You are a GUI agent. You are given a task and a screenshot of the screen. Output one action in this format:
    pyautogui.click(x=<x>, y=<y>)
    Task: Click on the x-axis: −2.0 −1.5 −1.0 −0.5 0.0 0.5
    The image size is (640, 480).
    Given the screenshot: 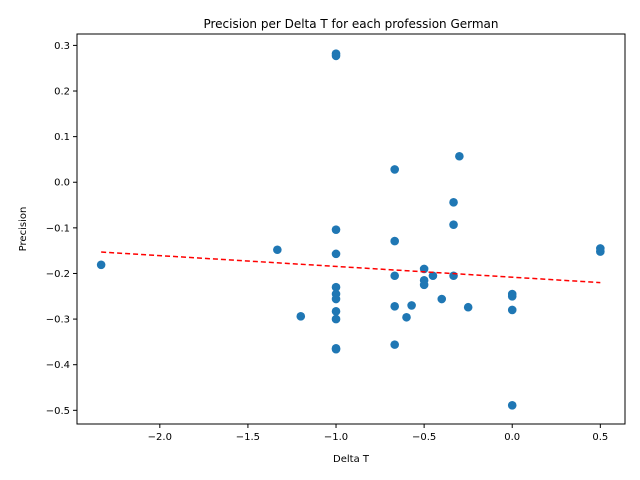 What is the action you would take?
    pyautogui.click(x=378, y=433)
    